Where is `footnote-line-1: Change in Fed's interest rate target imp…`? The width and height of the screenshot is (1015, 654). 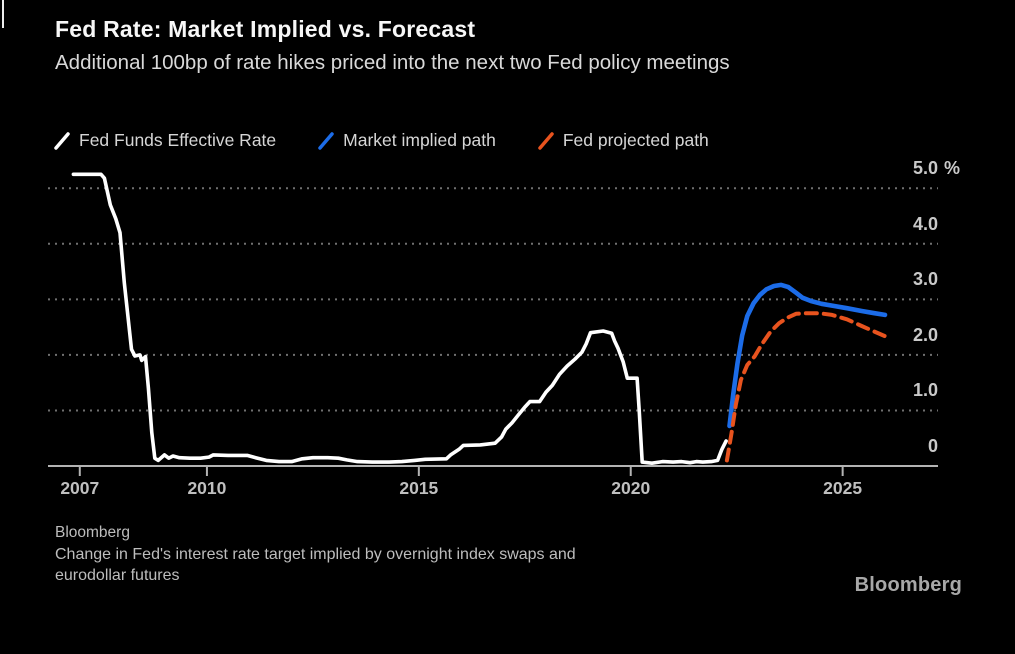
footnote-line-1: Change in Fed's interest rate target imp… is located at coordinates (315, 554).